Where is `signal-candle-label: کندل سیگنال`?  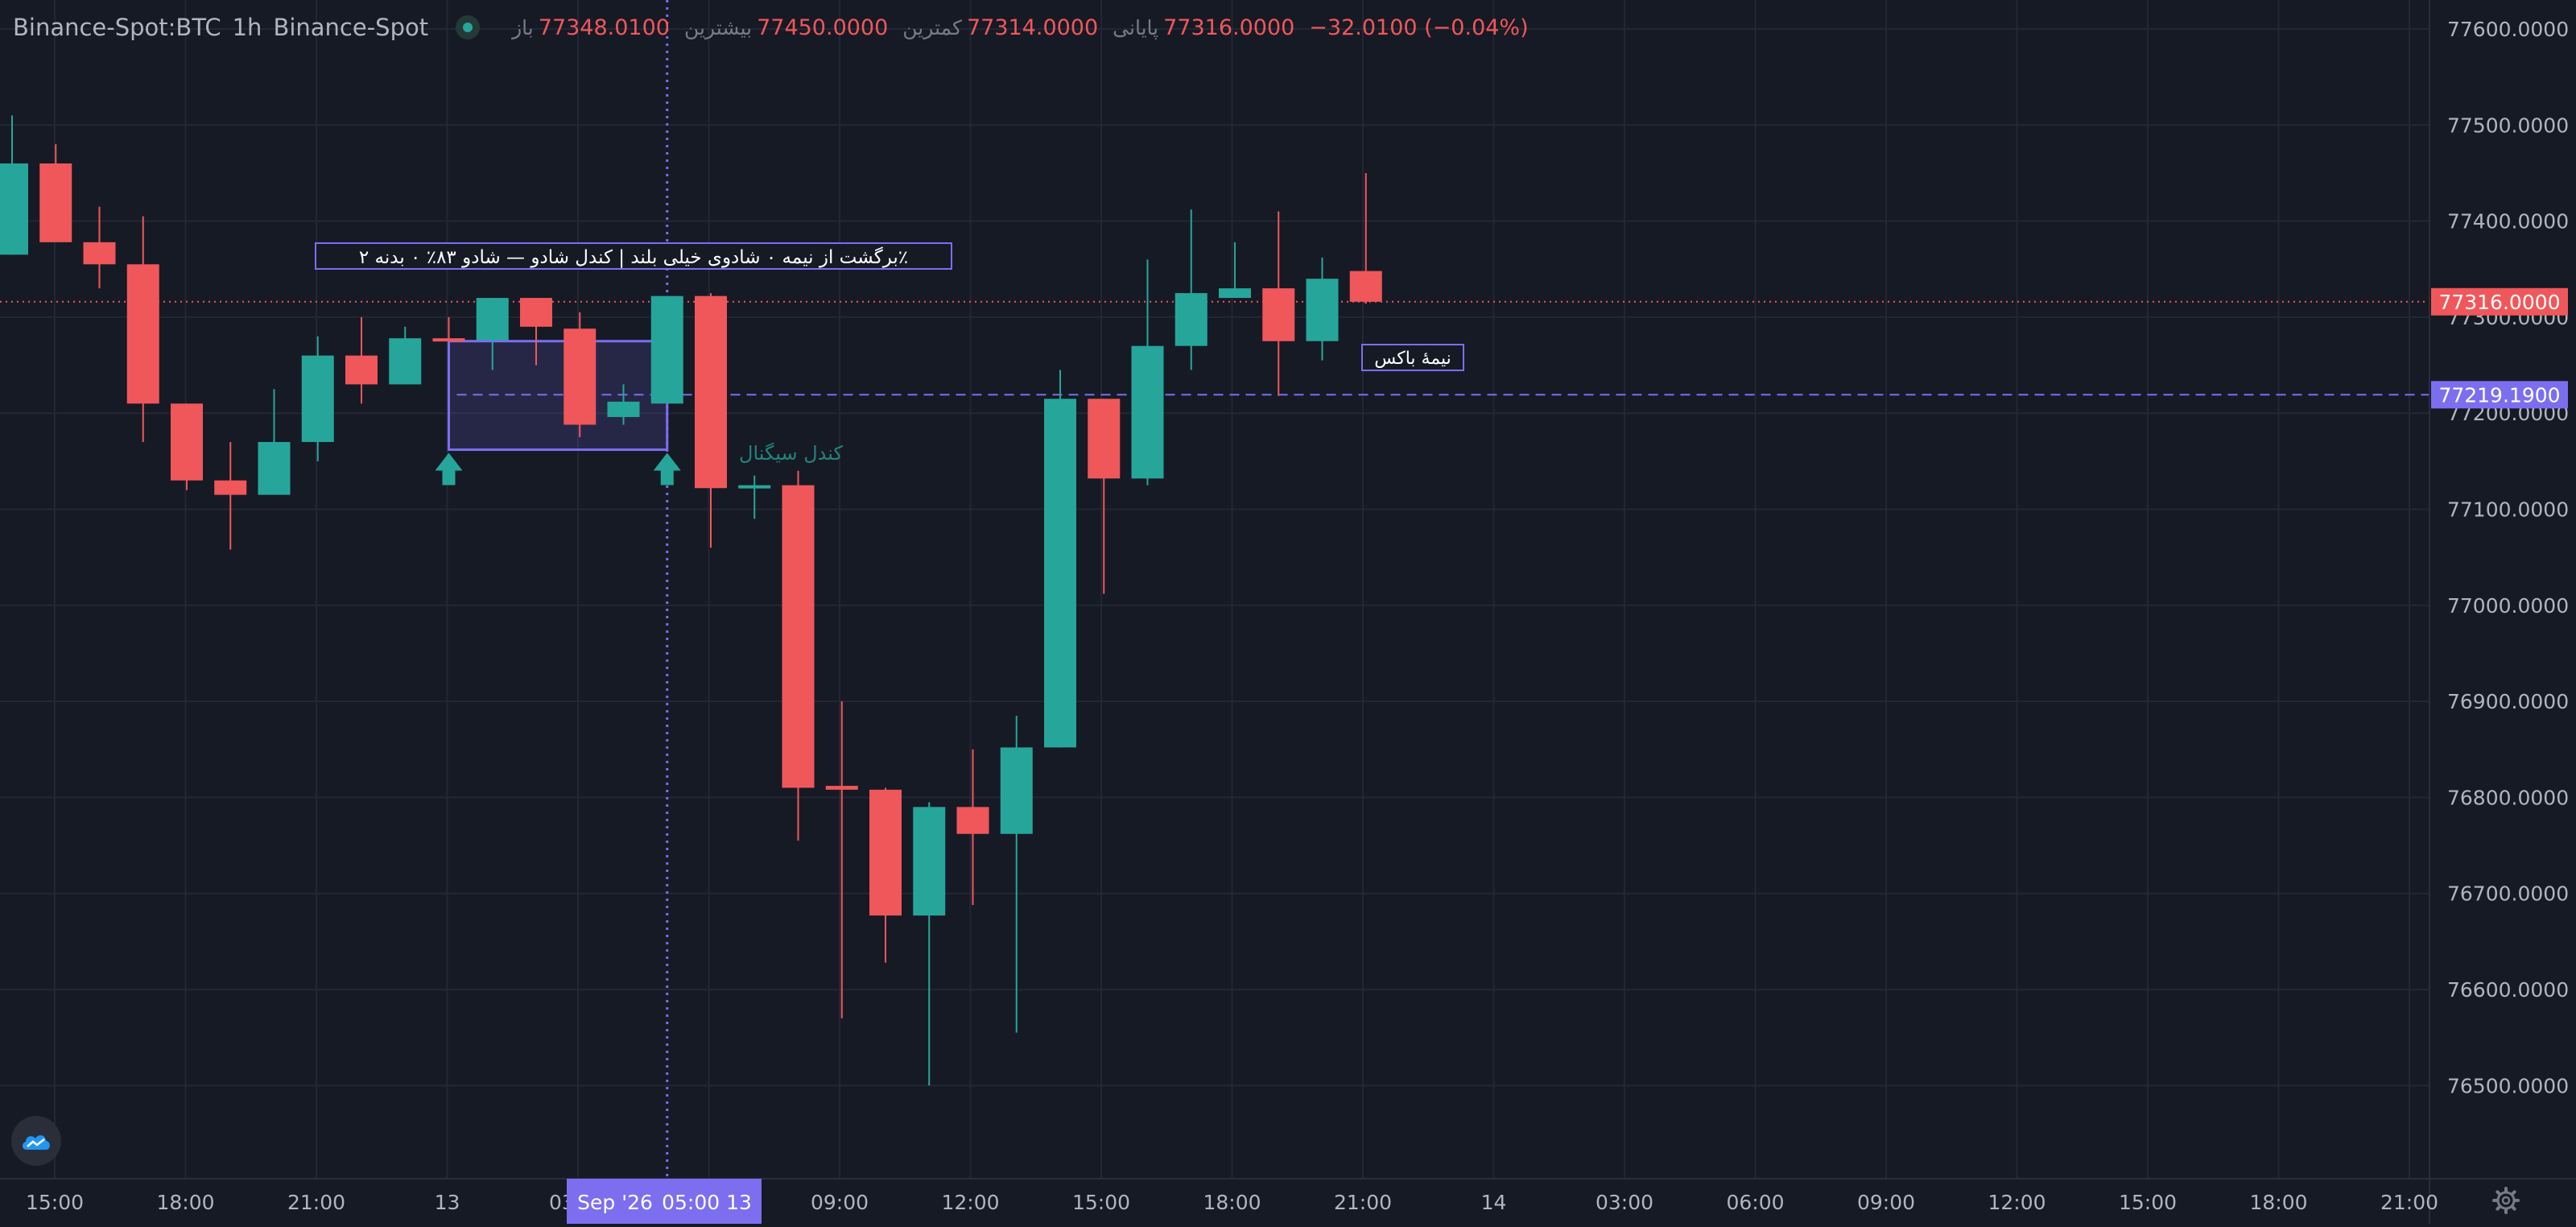 signal-candle-label: کندل سیگنال is located at coordinates (791, 453).